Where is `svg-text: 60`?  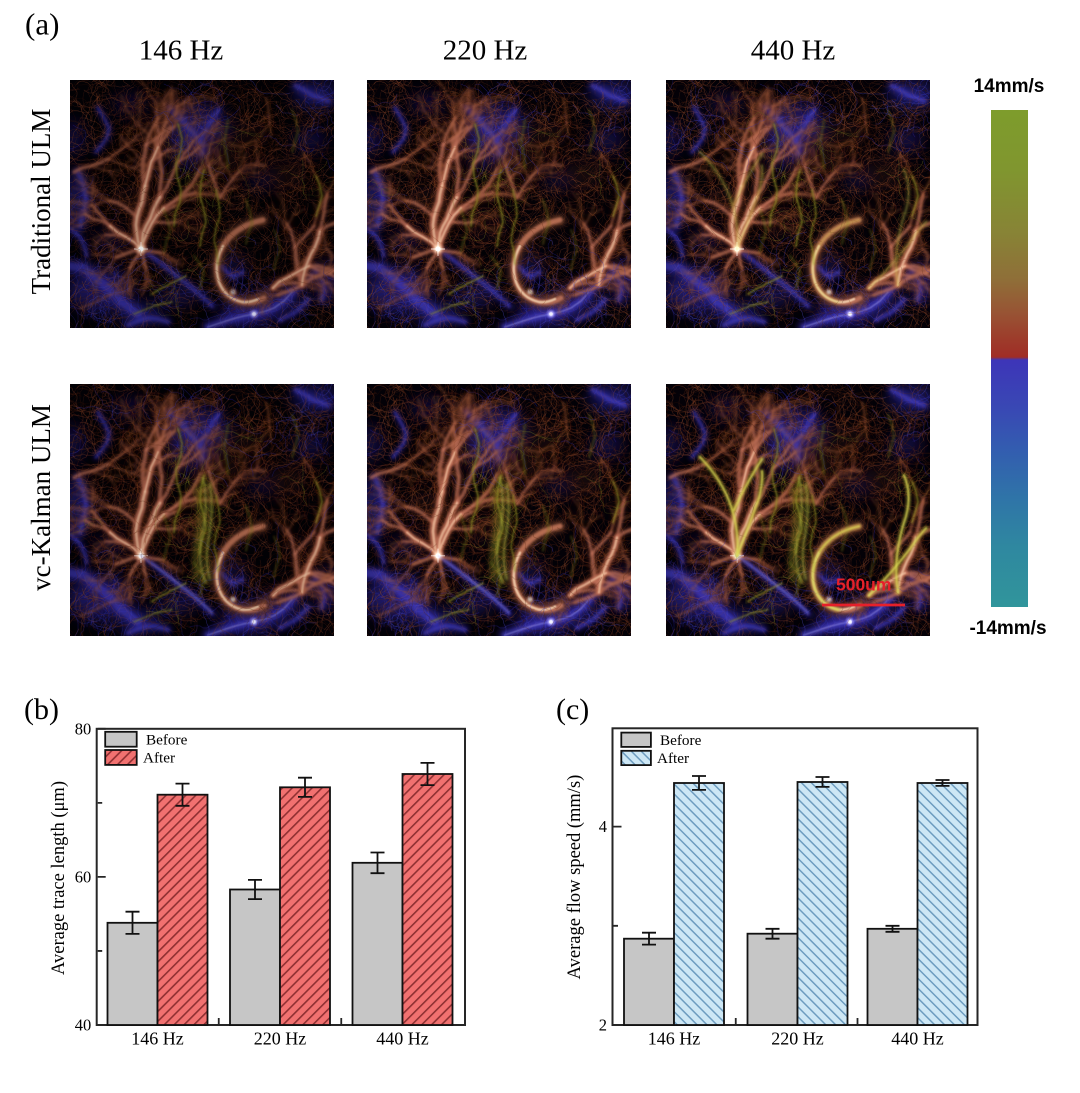 svg-text: 60 is located at coordinates (83, 876).